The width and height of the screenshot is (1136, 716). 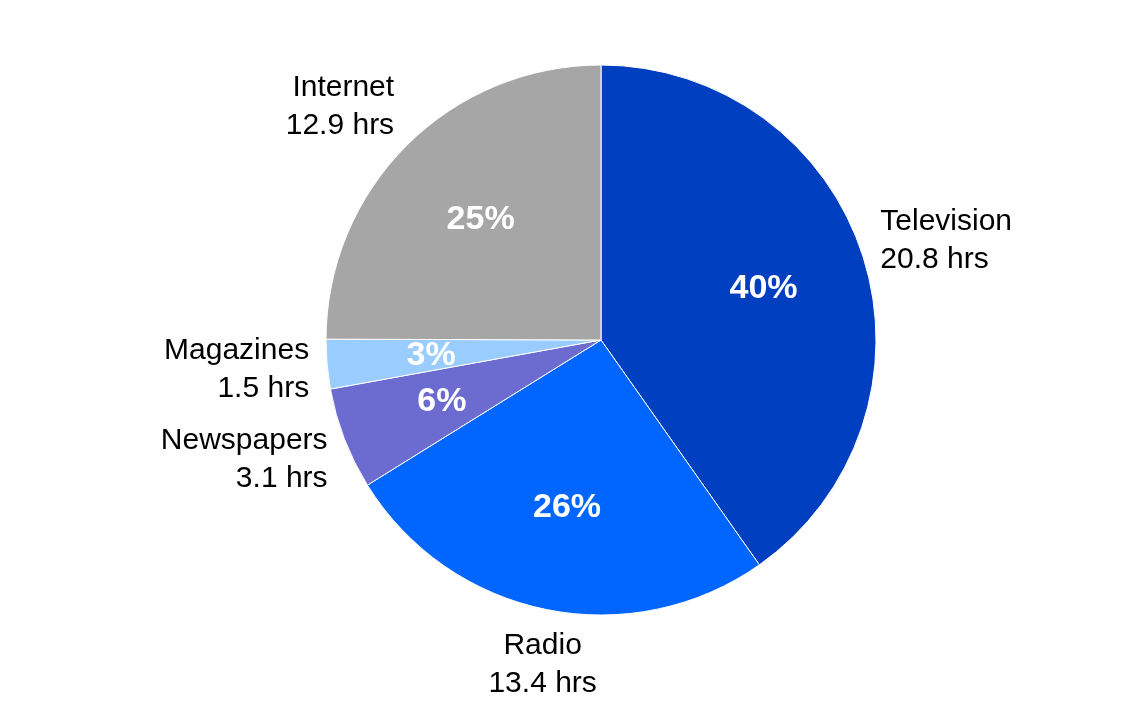 I want to click on text: 25%, so click(x=480, y=217).